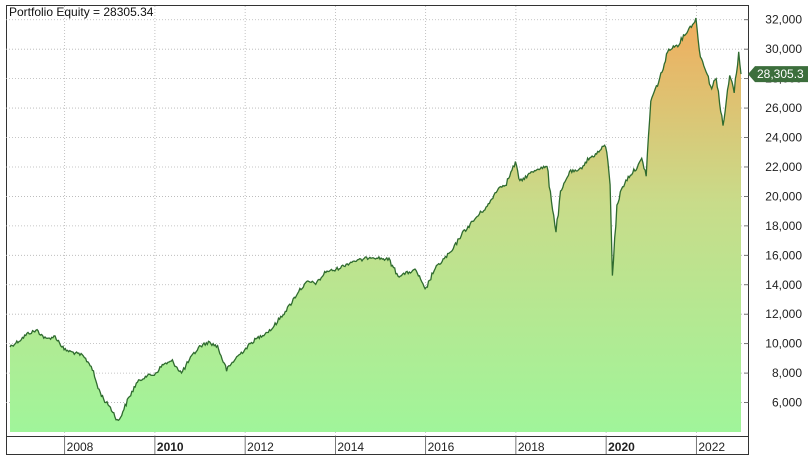  Describe the element at coordinates (394, 445) in the screenshot. I see `x-axis-ticks: 2008 2010 2012 2014 2016 2018 2020 2022` at that location.